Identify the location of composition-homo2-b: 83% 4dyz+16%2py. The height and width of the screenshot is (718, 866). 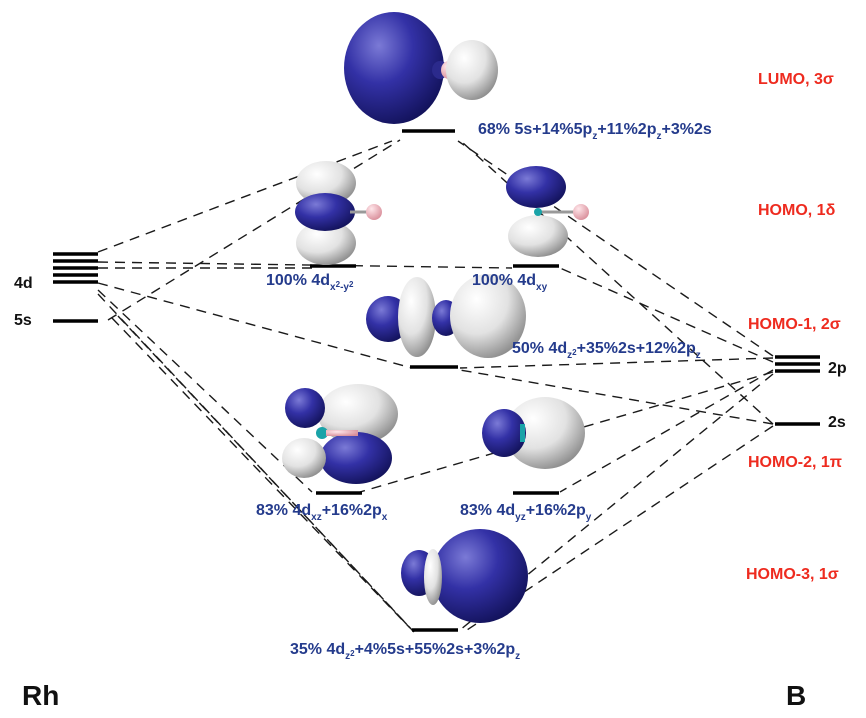
(526, 512).